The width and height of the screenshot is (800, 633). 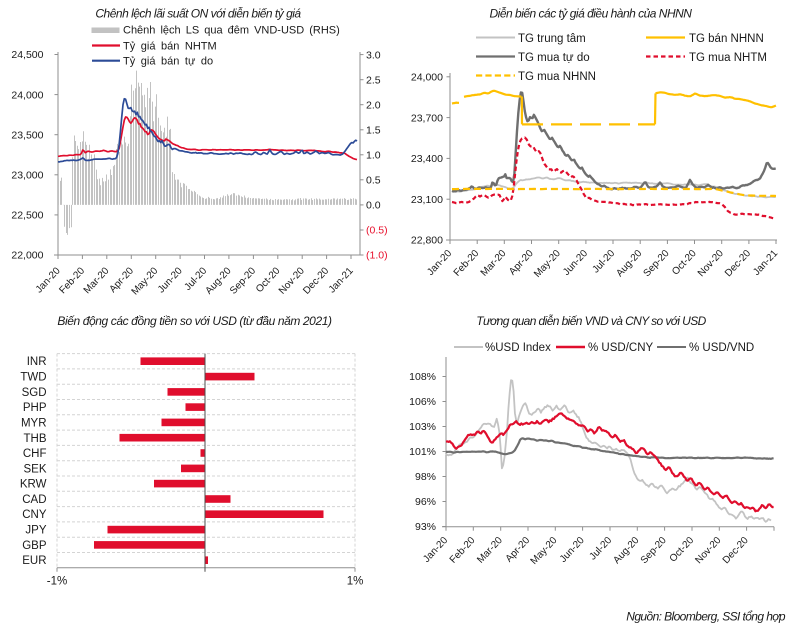 I want to click on svg-text: 2.5, so click(x=373, y=80).